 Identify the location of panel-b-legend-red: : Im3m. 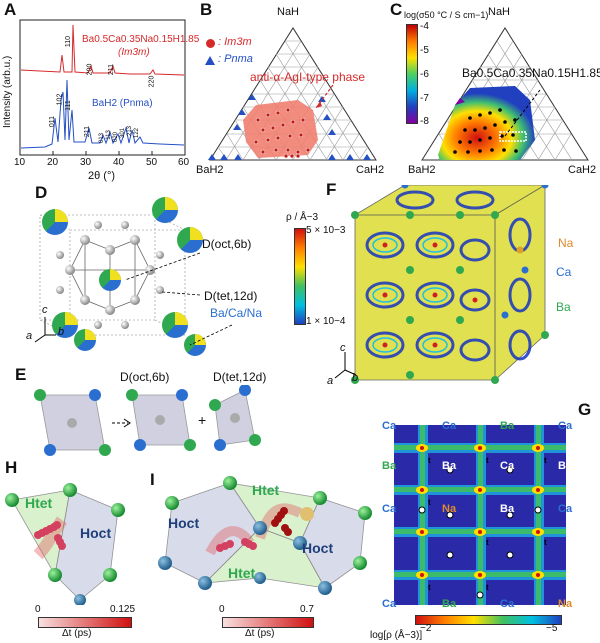
(235, 42).